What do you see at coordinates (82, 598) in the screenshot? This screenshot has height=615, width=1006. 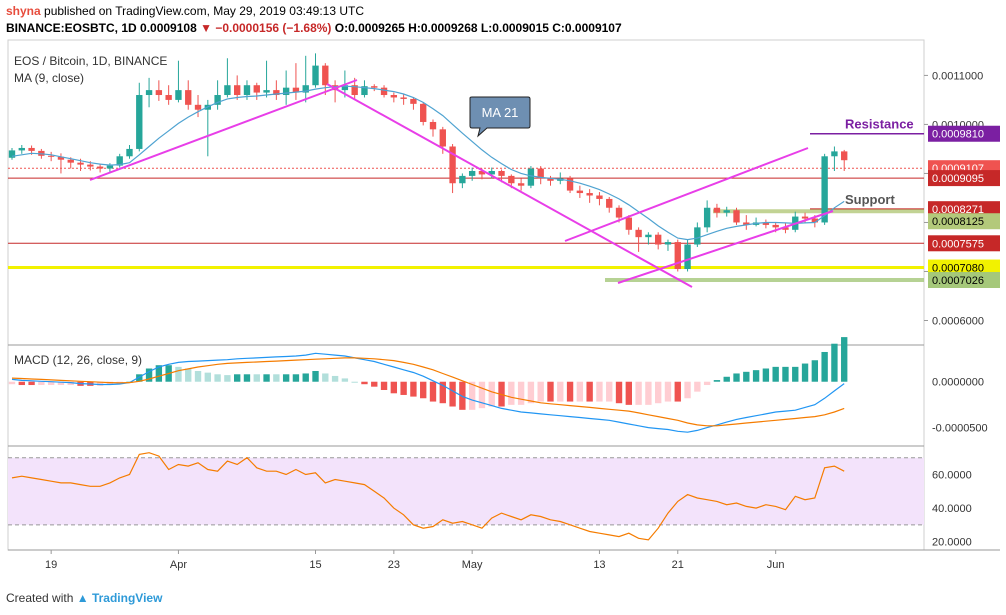 I see `tradingview-logo-icon: ▲` at bounding box center [82, 598].